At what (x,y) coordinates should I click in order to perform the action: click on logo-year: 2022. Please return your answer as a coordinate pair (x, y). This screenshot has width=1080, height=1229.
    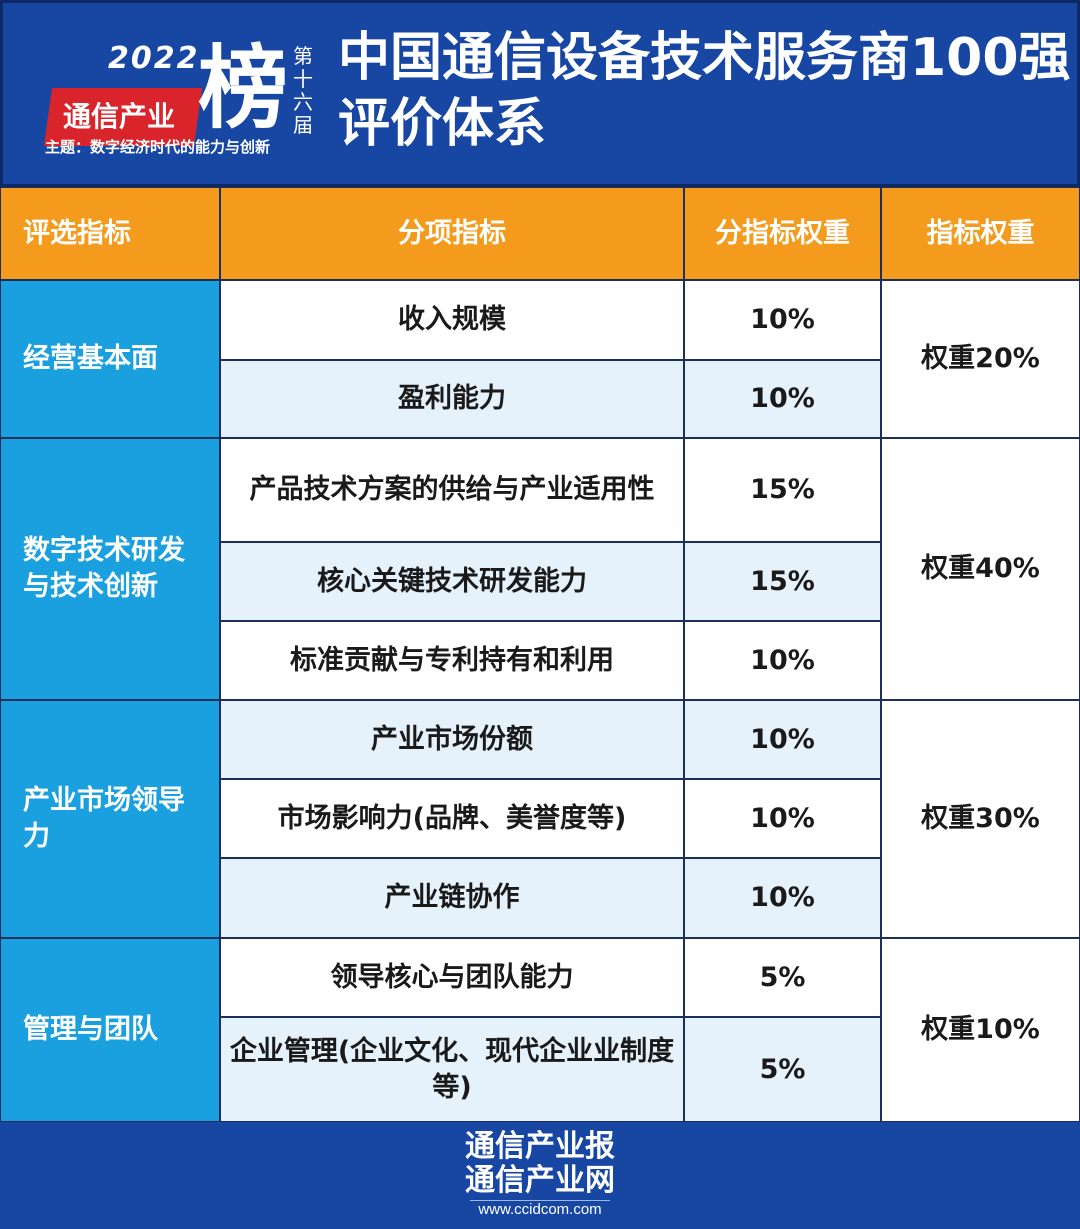
    Looking at the image, I should click on (154, 58).